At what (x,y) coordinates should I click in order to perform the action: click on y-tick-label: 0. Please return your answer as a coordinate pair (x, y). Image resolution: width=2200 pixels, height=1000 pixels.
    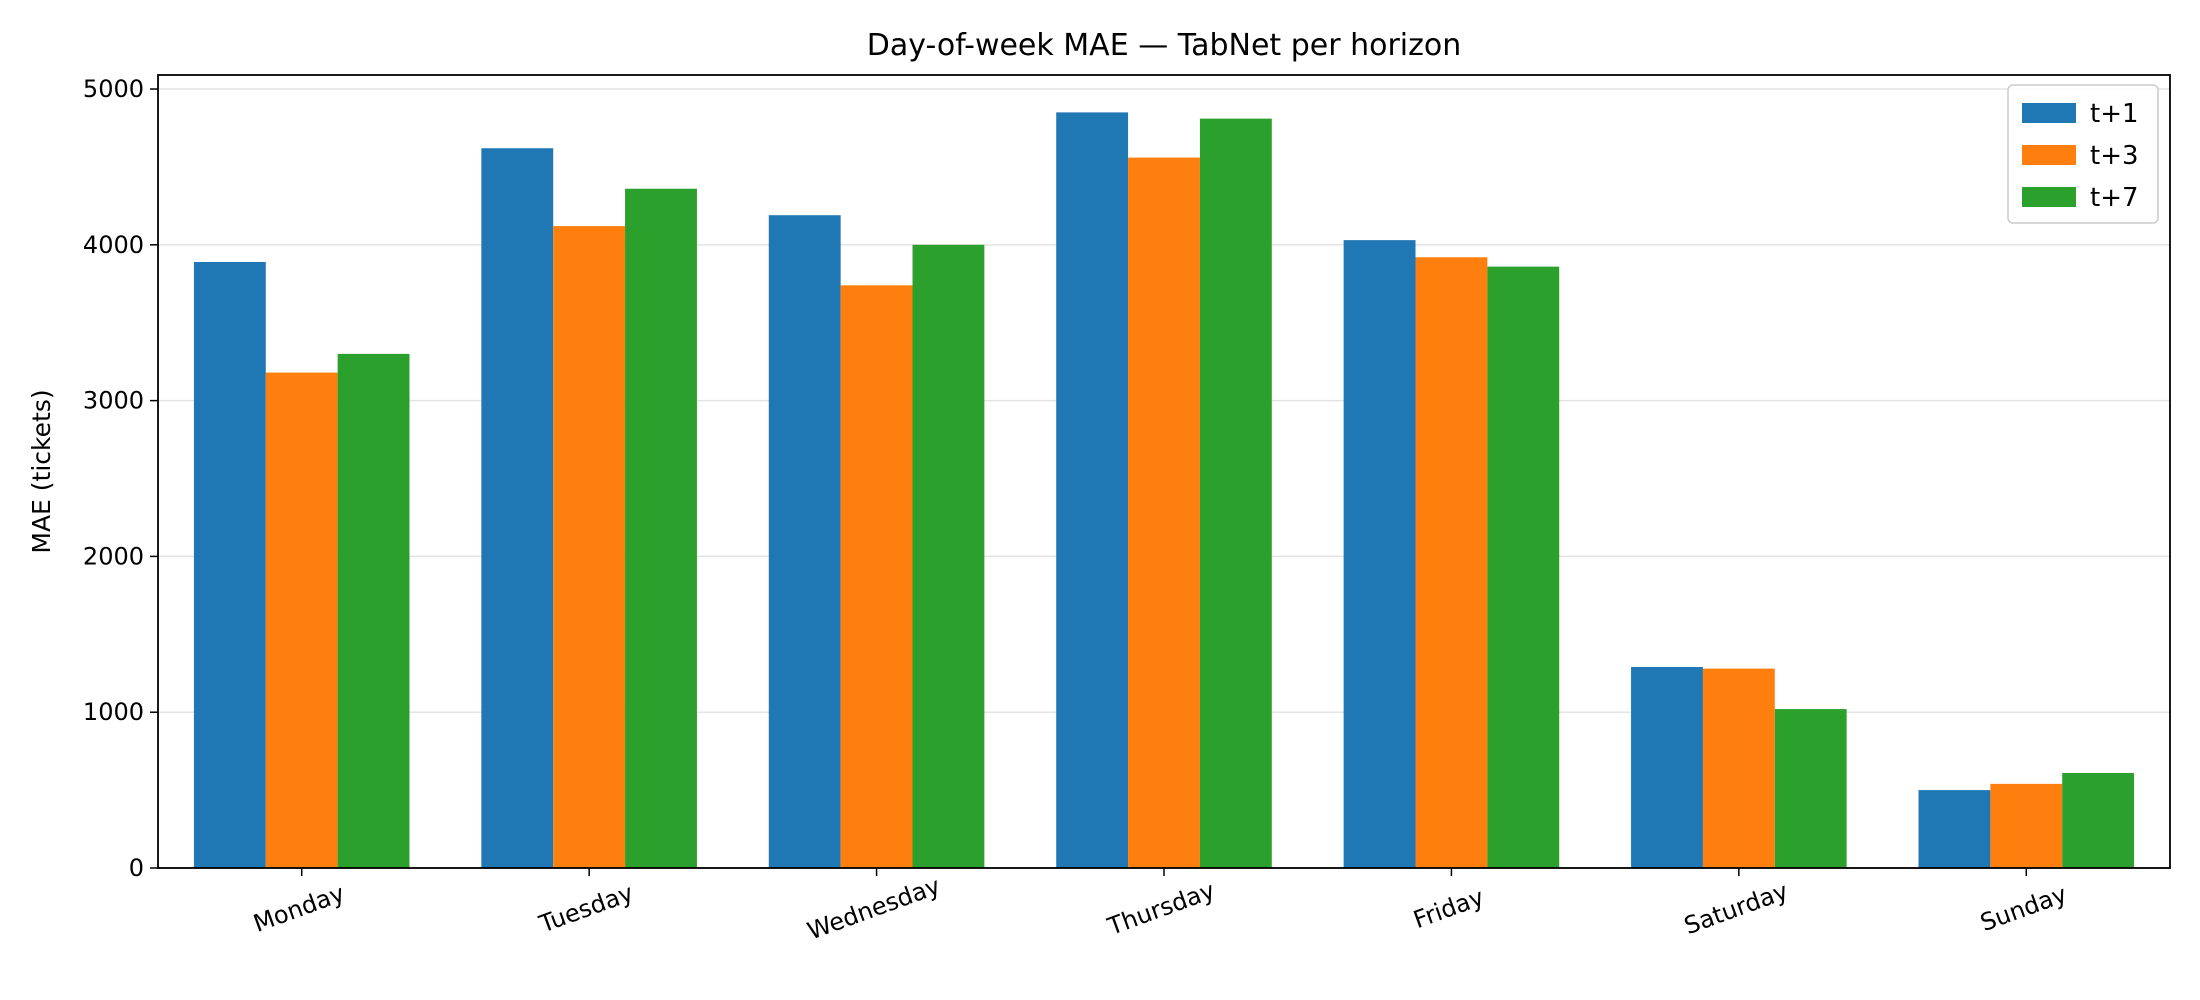
    Looking at the image, I should click on (136, 868).